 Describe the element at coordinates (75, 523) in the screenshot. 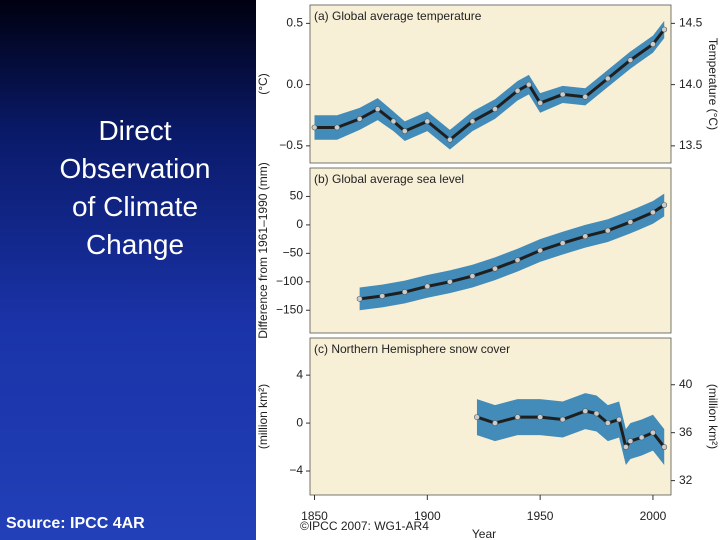

I see `source: Source: IPCC 4AR` at that location.